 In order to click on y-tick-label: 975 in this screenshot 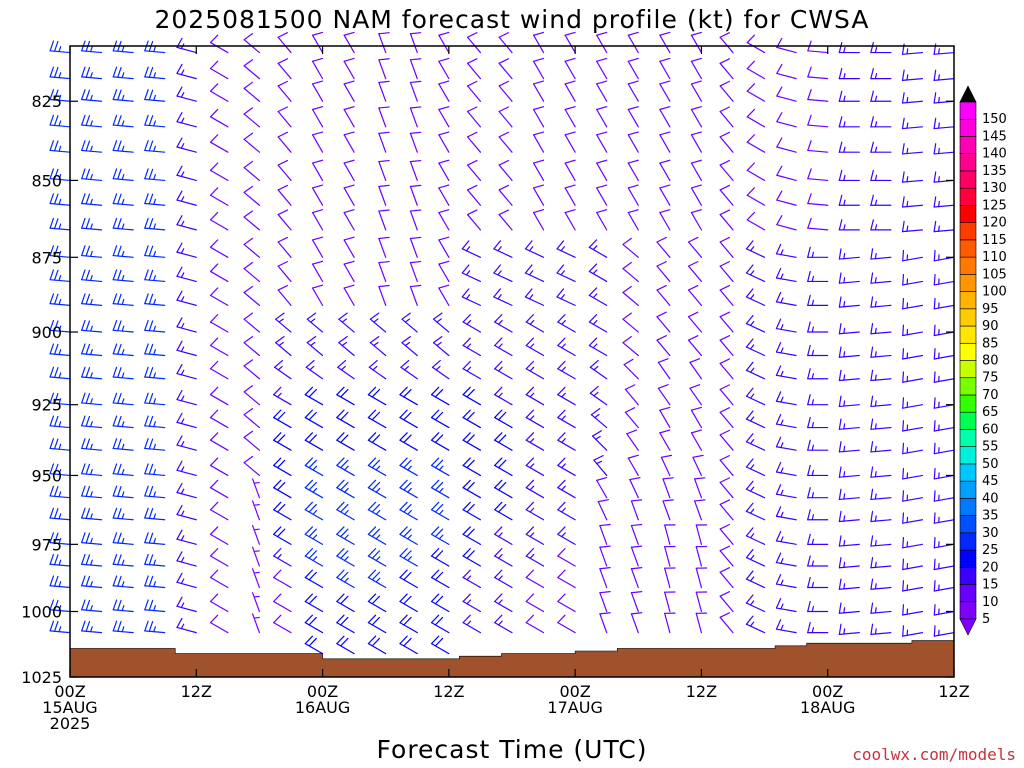, I will do `click(46, 544)`.